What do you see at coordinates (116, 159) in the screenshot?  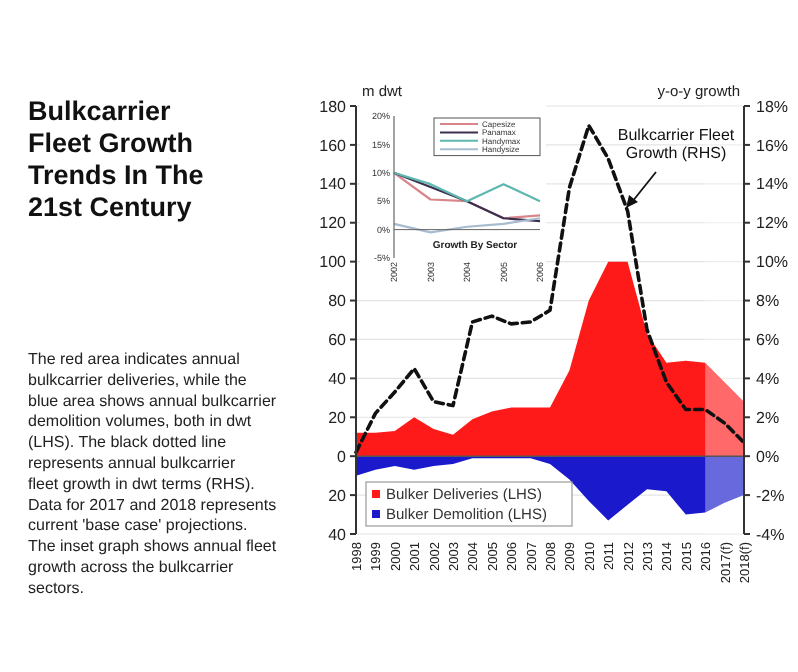 I see `text: Bulkcarrier Fleet Growth Trends In The 21st Century` at bounding box center [116, 159].